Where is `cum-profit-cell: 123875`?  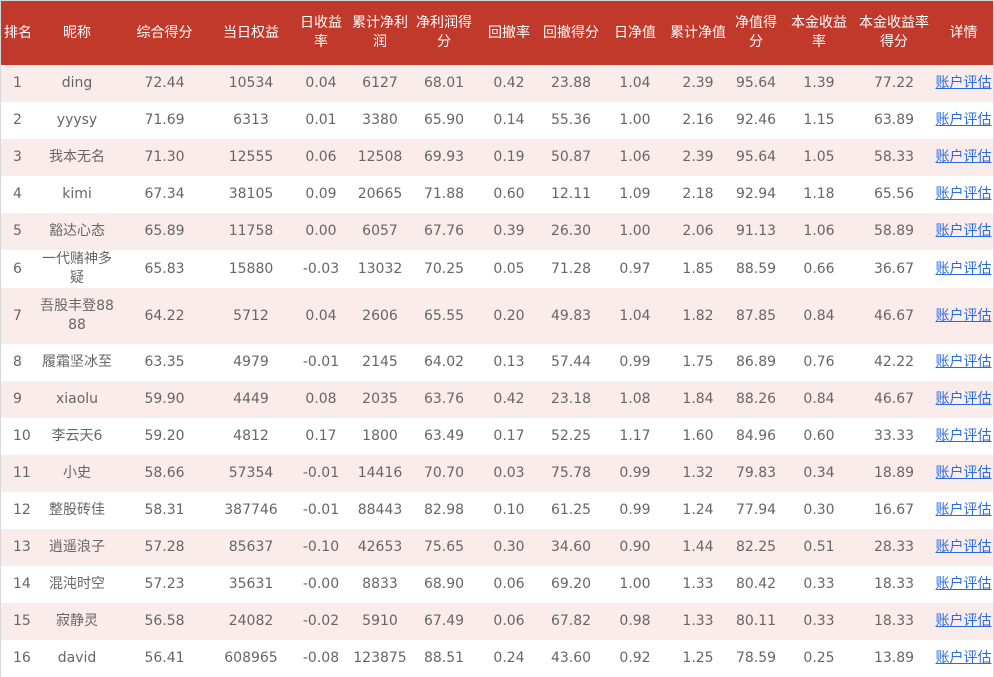 cum-profit-cell: 123875 is located at coordinates (380, 658).